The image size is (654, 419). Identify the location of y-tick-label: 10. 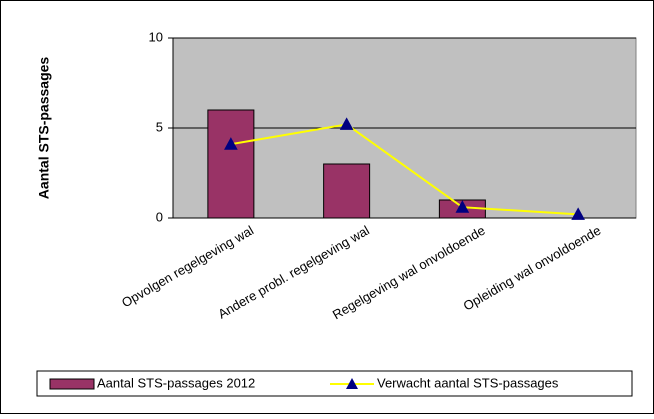
(156, 36).